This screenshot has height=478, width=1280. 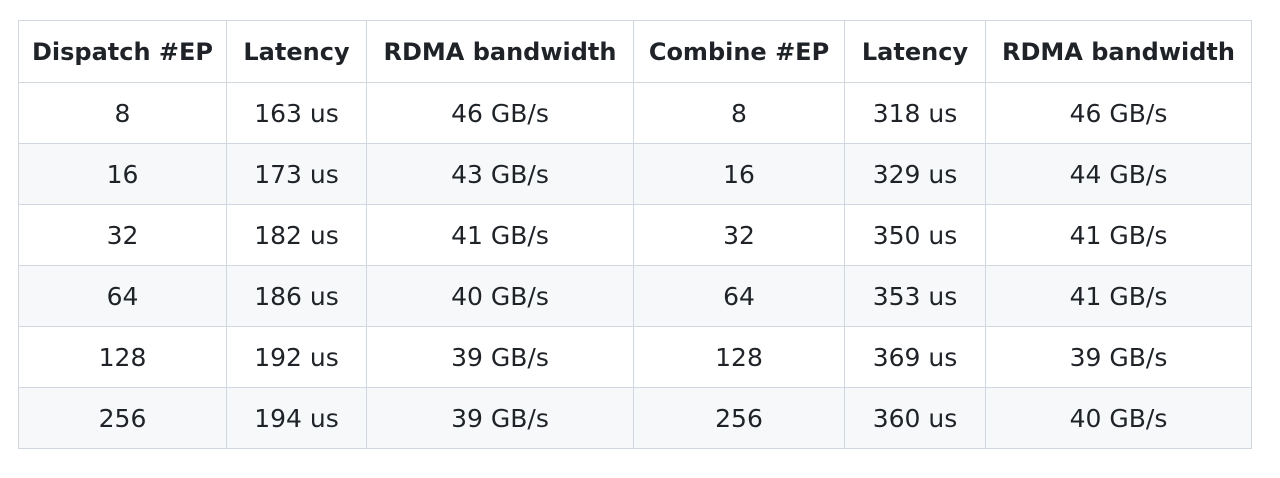 I want to click on cell-combine-bandwidth: 46 GB/s, so click(x=1118, y=113).